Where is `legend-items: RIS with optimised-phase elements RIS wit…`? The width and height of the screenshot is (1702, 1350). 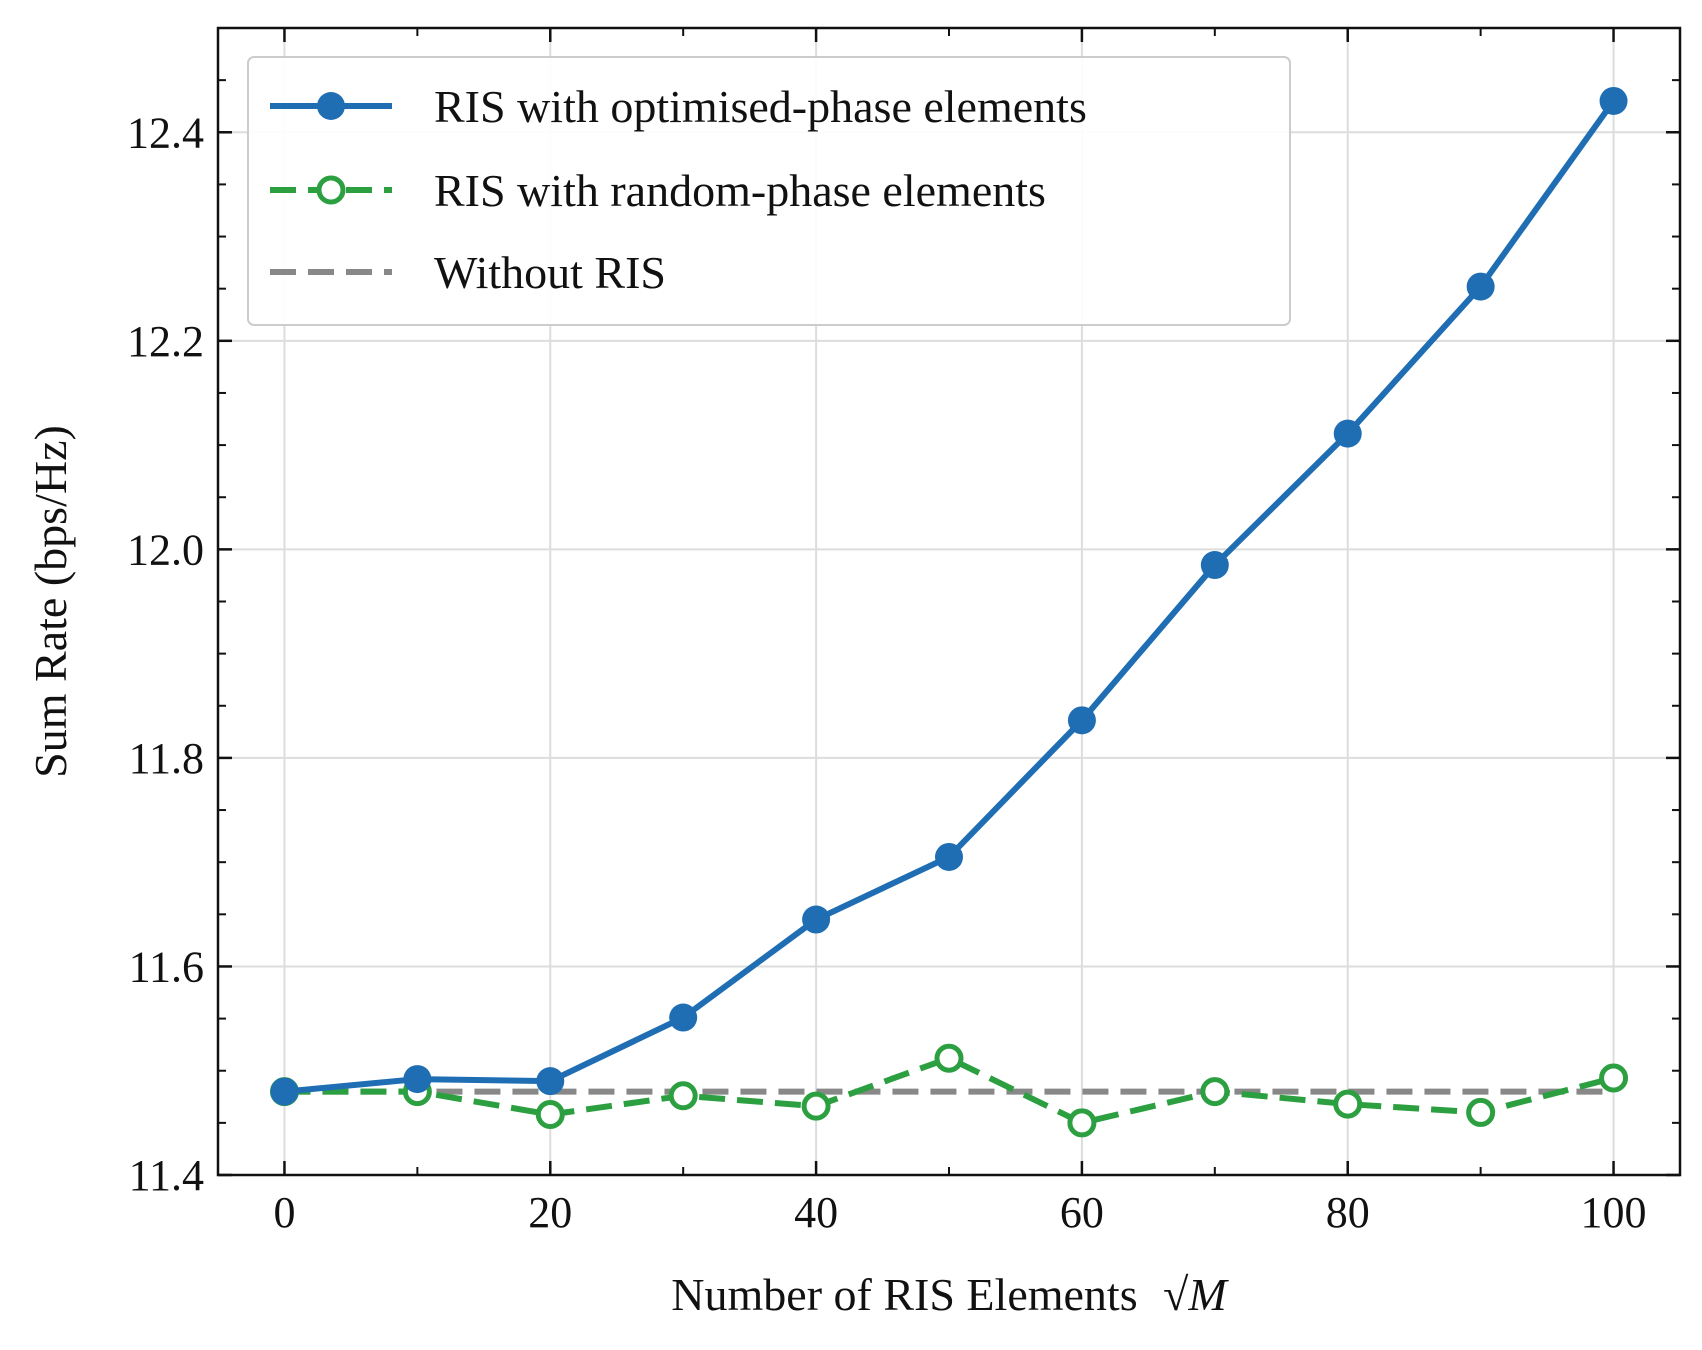 legend-items: RIS with optimised-phase elements RIS wit… is located at coordinates (678, 189).